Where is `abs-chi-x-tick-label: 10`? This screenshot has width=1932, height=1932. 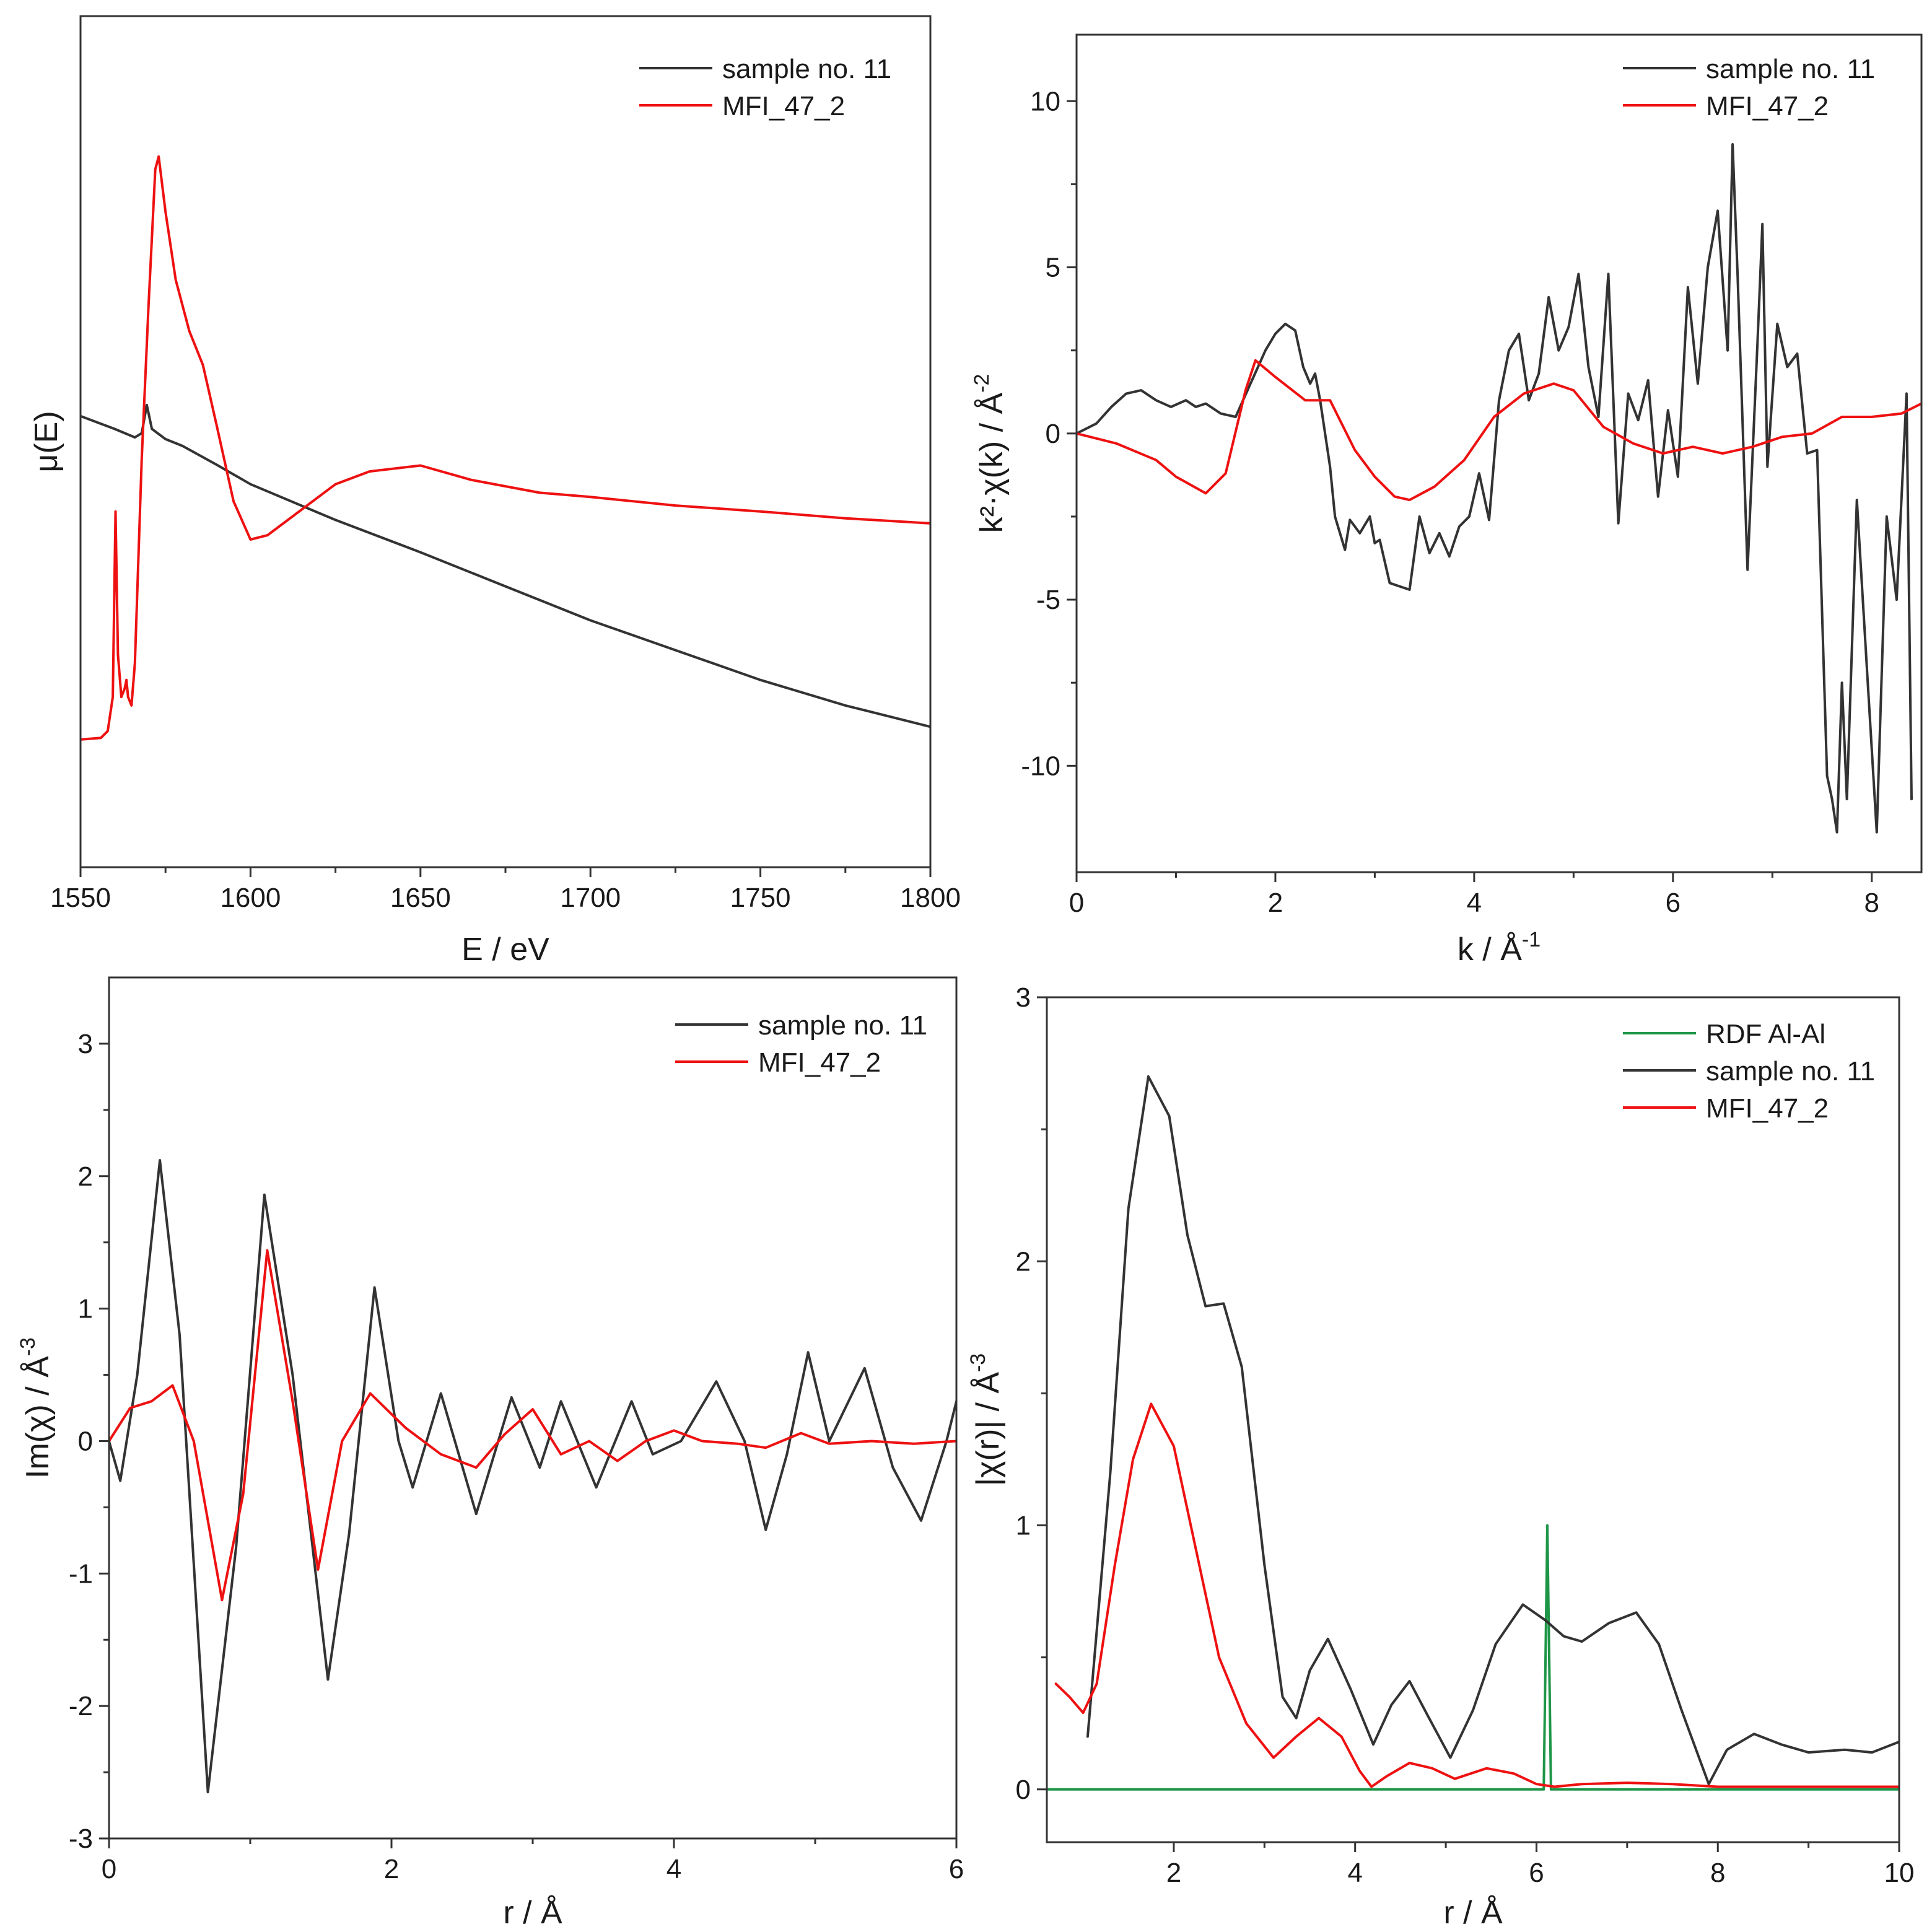
abs-chi-x-tick-label: 10 is located at coordinates (1899, 1873).